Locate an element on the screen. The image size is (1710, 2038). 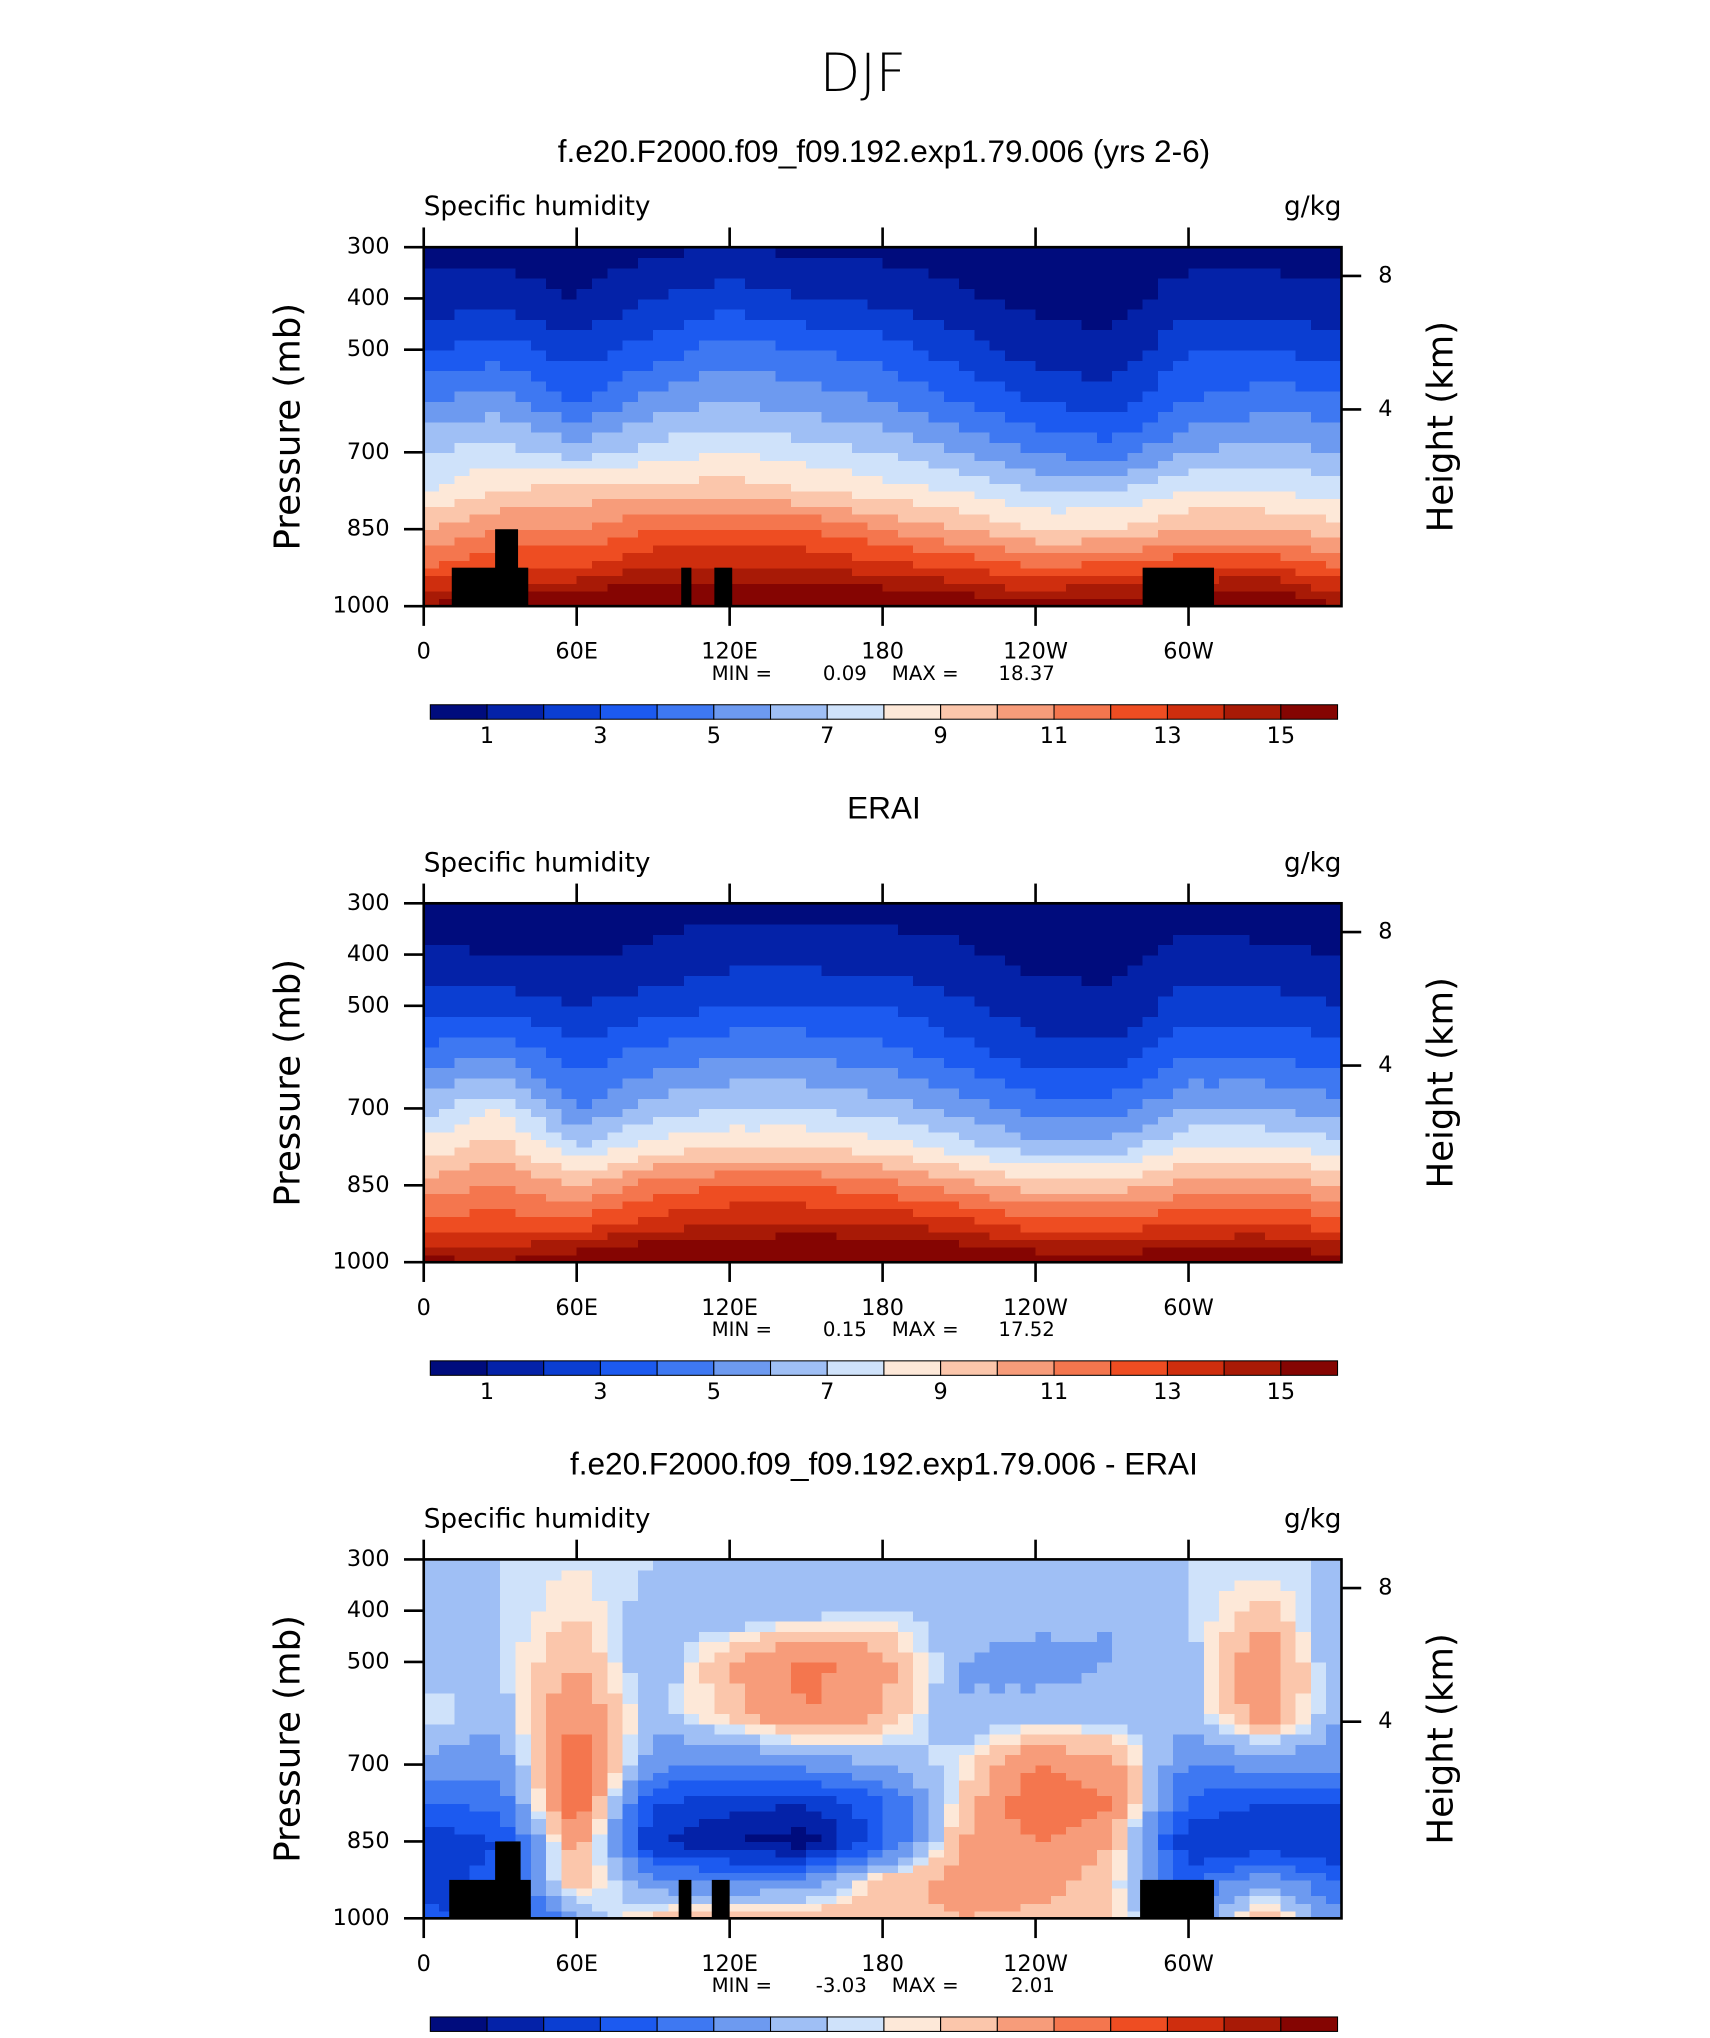
x-tick-label: 60W is located at coordinates (1188, 1308).